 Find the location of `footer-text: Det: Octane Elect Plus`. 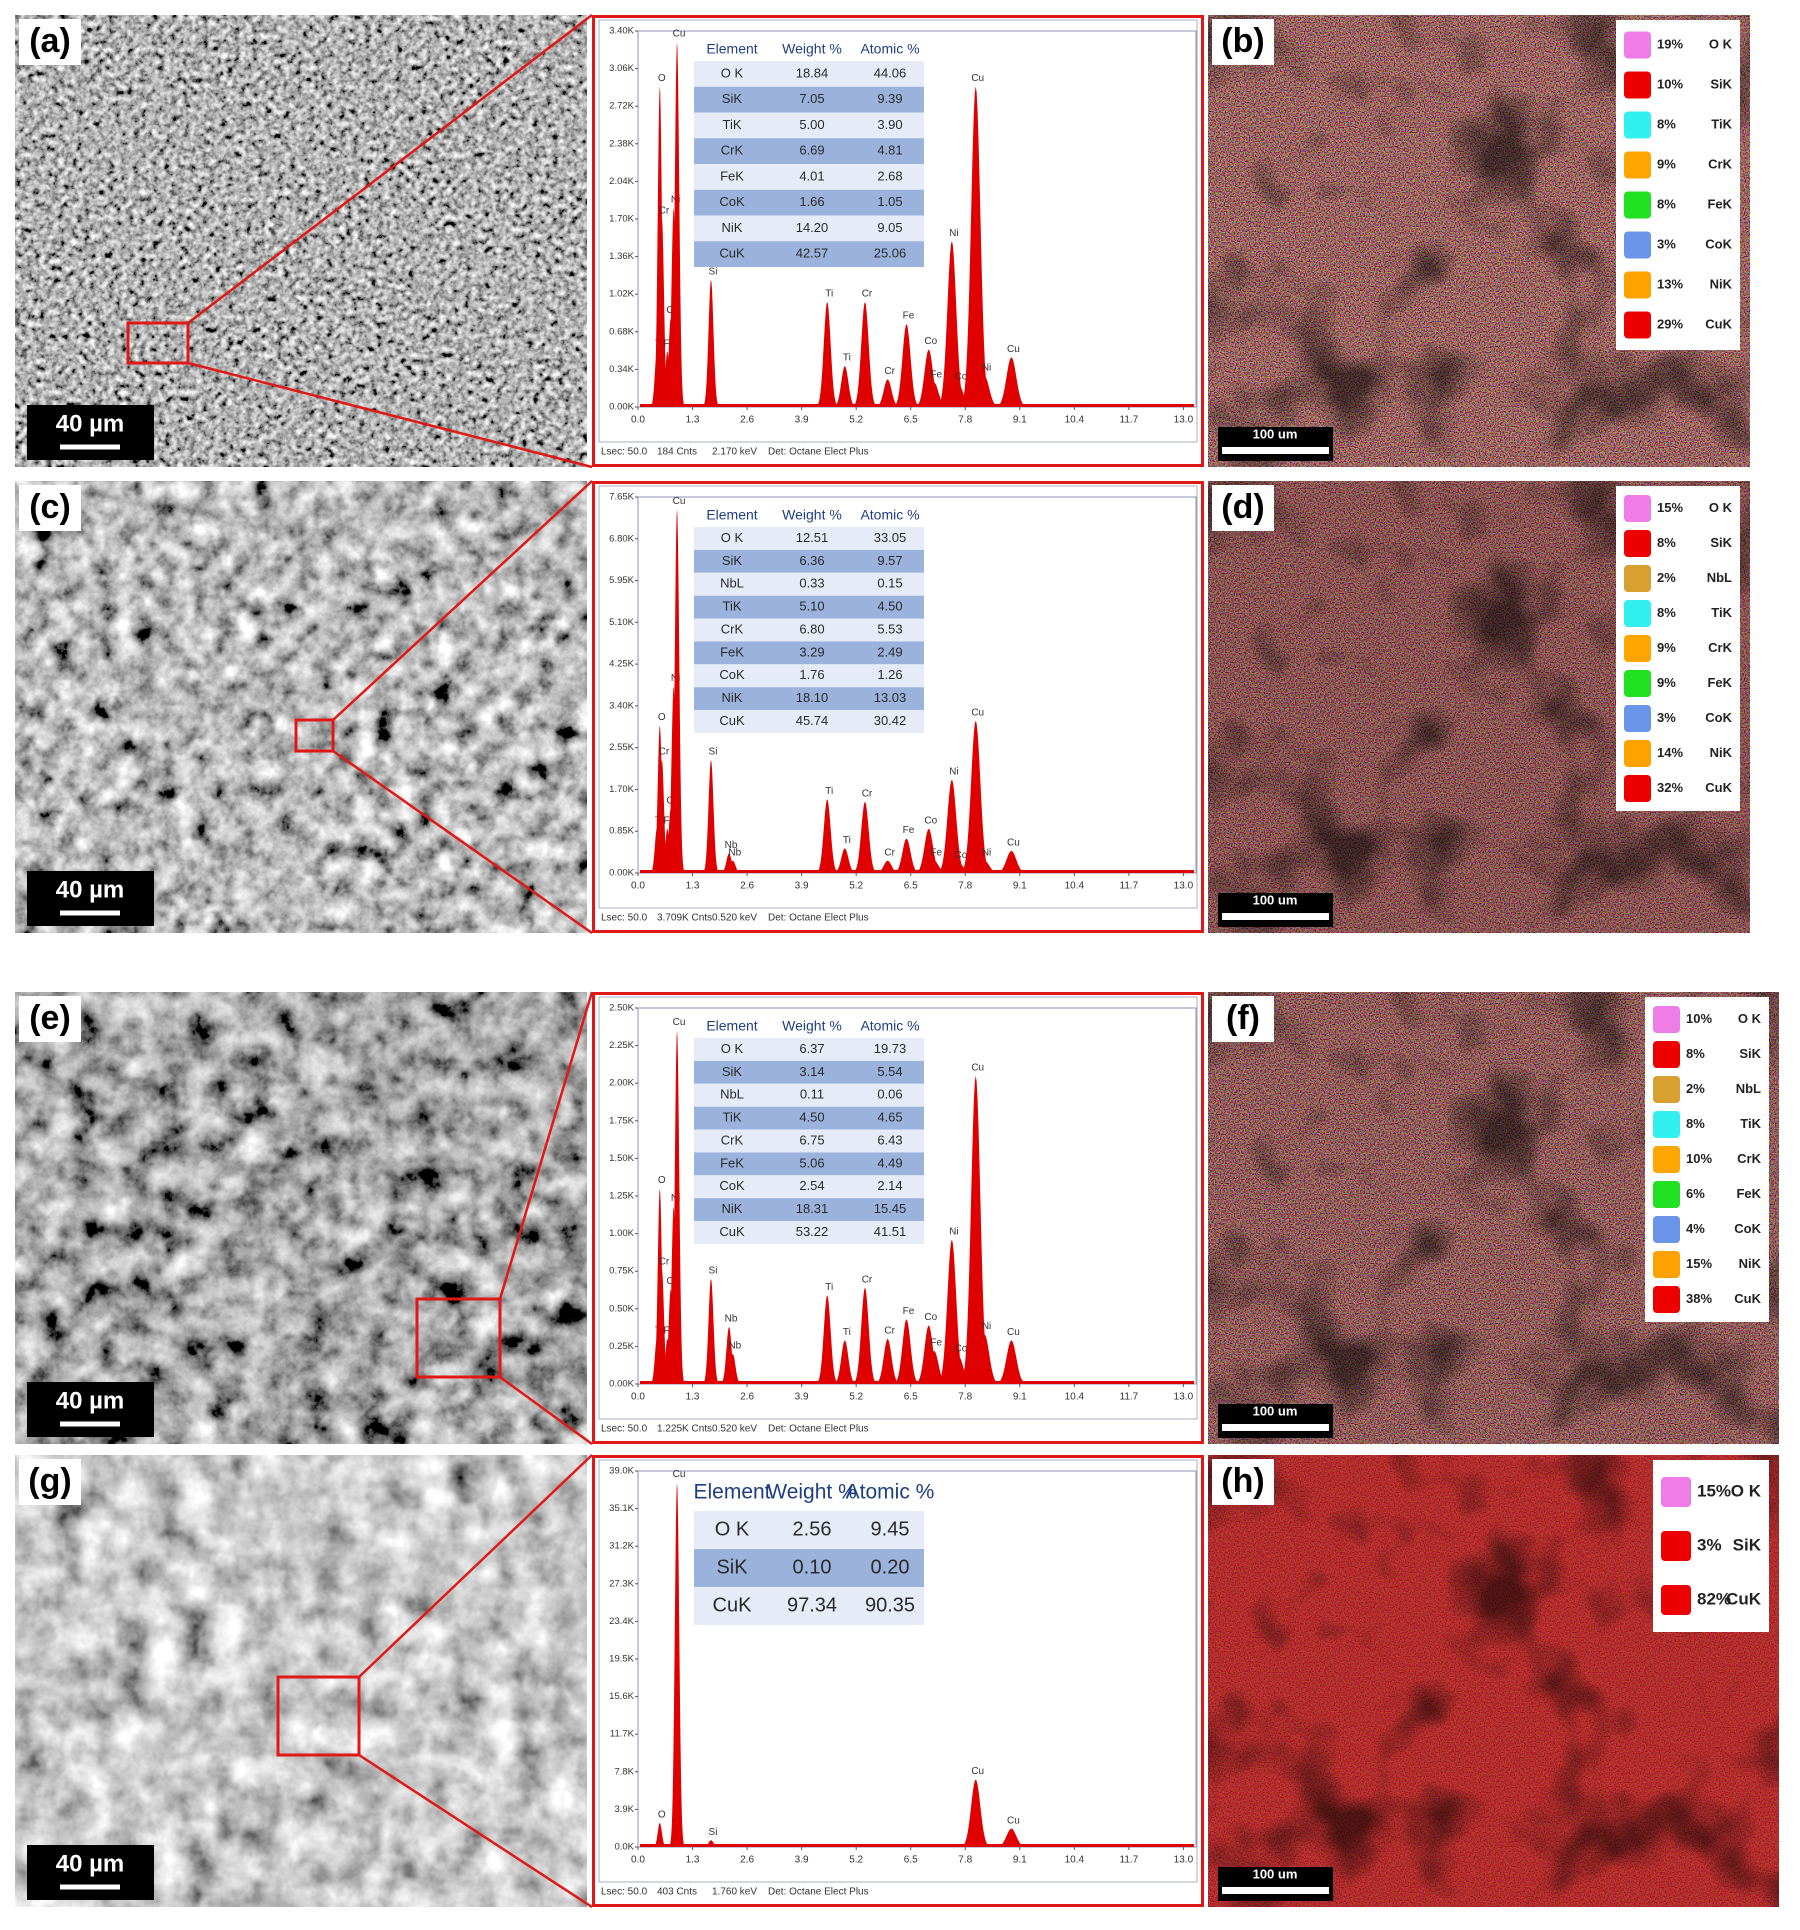

footer-text: Det: Octane Elect Plus is located at coordinates (818, 1892).